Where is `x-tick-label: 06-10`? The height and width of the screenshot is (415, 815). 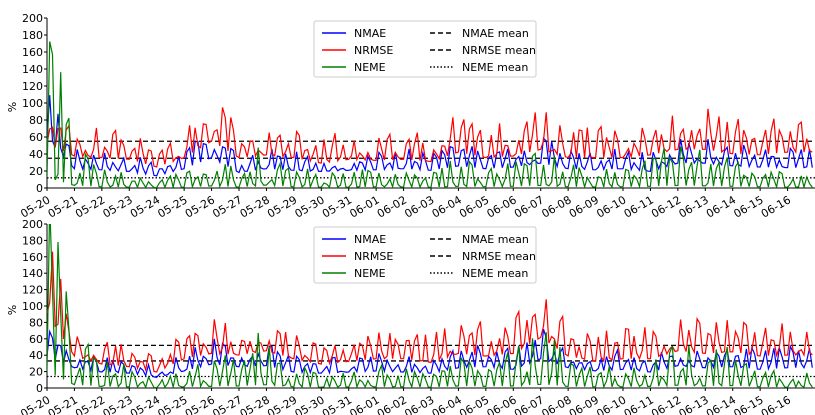 x-tick-label: 06-10 is located at coordinates (611, 206).